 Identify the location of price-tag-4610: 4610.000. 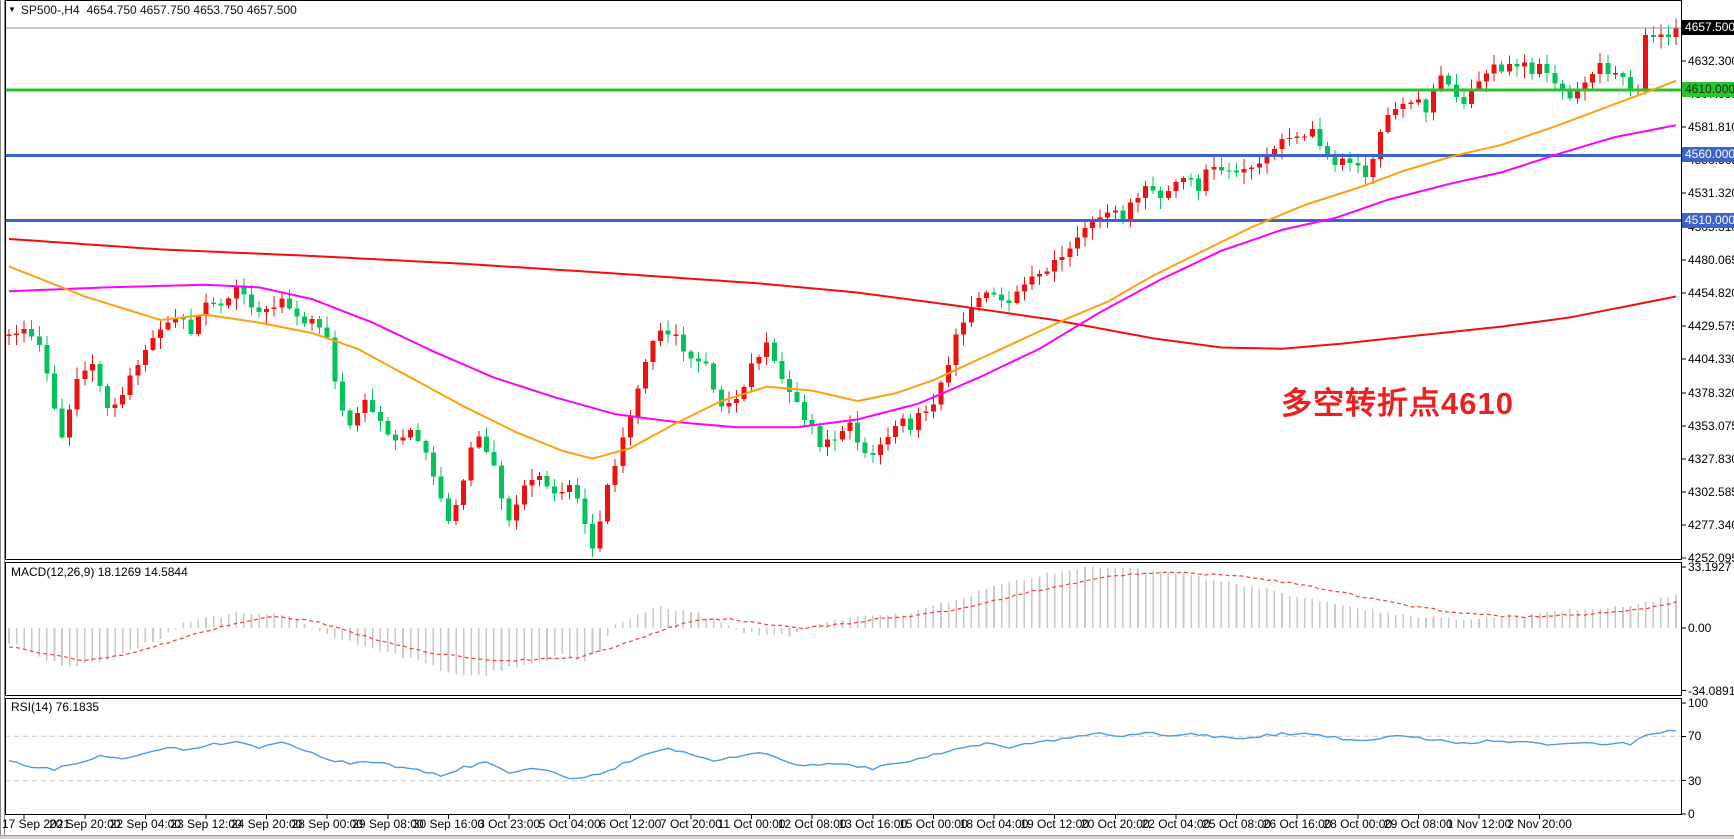
(1708, 89).